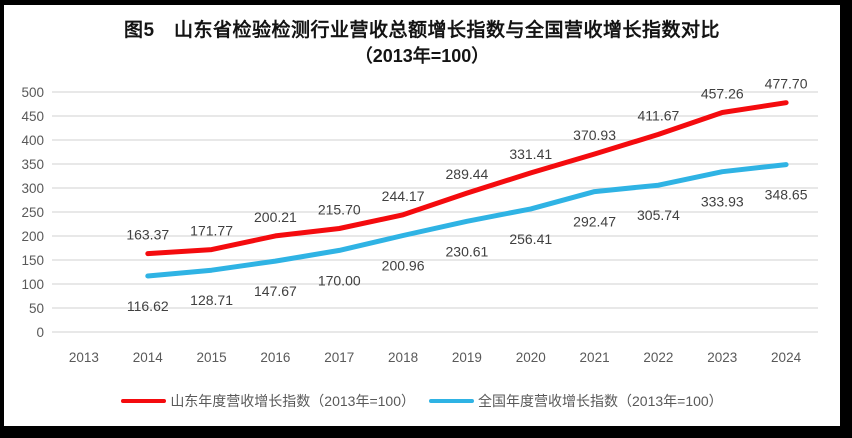 The image size is (852, 438). I want to click on y-tick-label: 300, so click(32, 188).